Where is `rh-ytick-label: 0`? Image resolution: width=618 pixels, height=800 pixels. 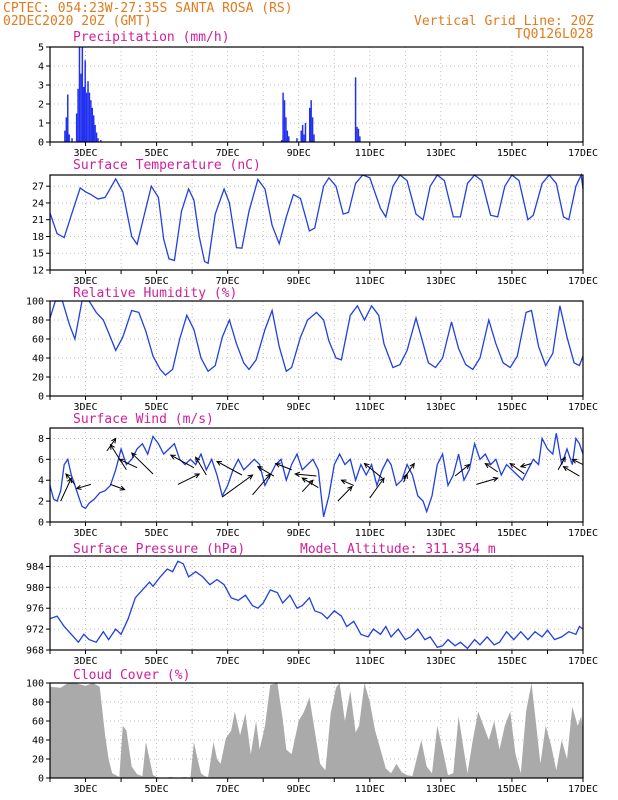 rh-ytick-label: 0 is located at coordinates (41, 397).